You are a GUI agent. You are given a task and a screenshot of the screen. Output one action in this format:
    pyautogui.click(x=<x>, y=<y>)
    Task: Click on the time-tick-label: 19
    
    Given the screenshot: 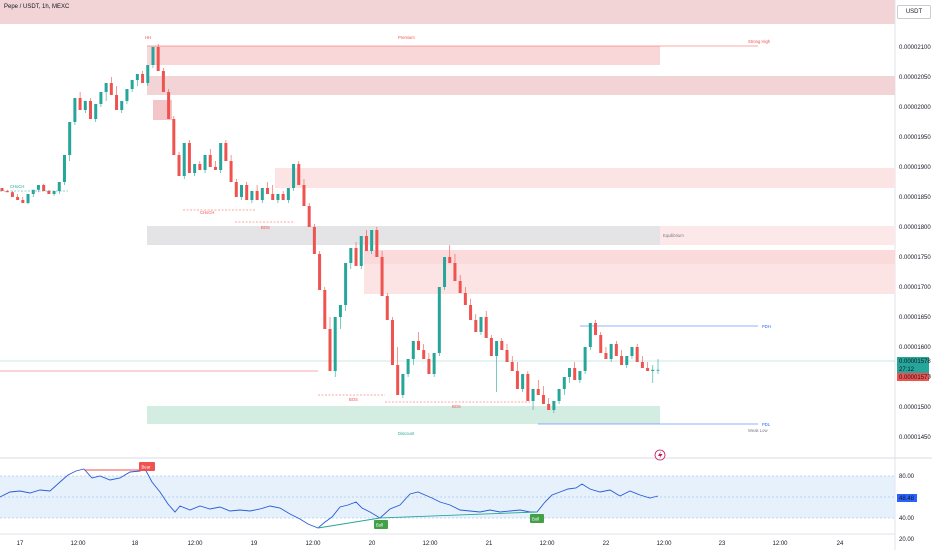 What is the action you would take?
    pyautogui.click(x=254, y=544)
    